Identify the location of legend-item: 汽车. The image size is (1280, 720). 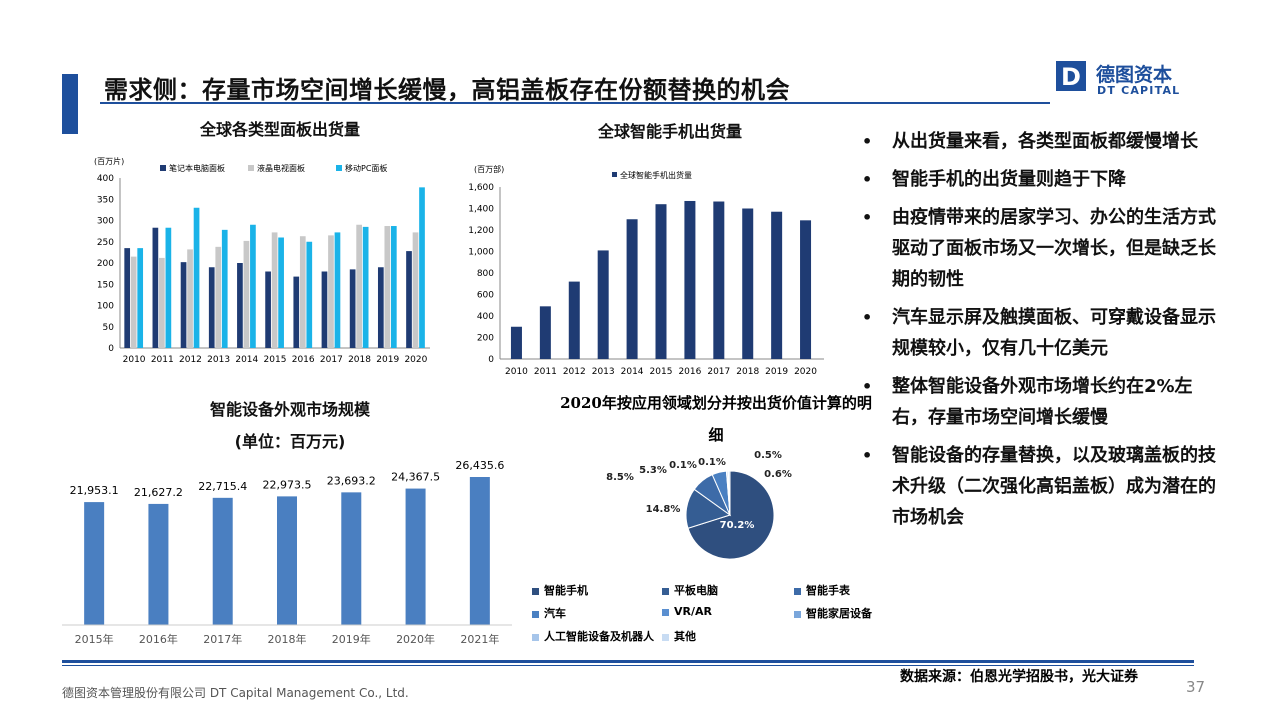
(549, 613).